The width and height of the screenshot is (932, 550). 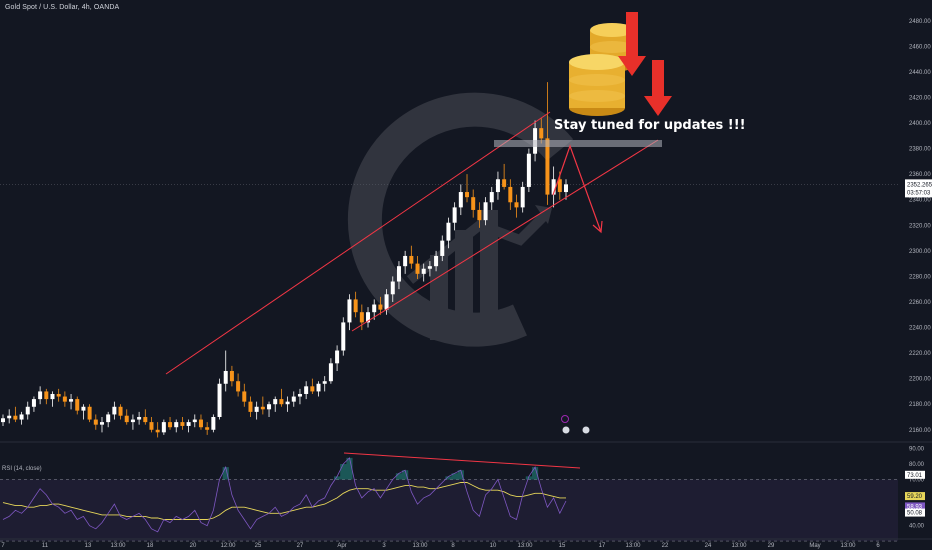 I want to click on event-markers, so click(x=575, y=424).